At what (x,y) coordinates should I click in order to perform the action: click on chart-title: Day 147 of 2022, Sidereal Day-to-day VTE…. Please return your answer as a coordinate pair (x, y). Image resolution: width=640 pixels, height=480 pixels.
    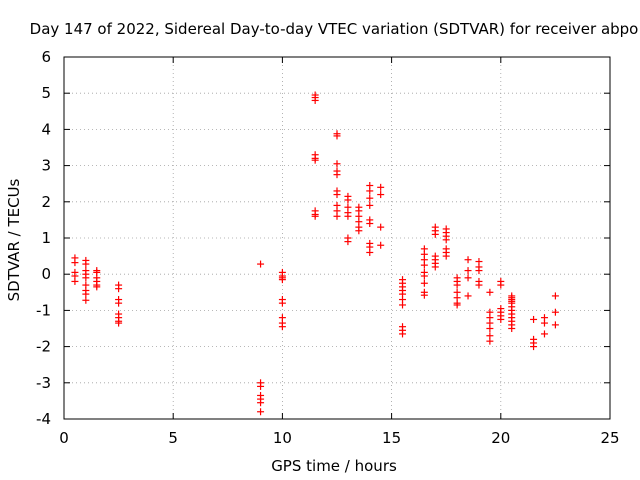
    Looking at the image, I should click on (334, 29).